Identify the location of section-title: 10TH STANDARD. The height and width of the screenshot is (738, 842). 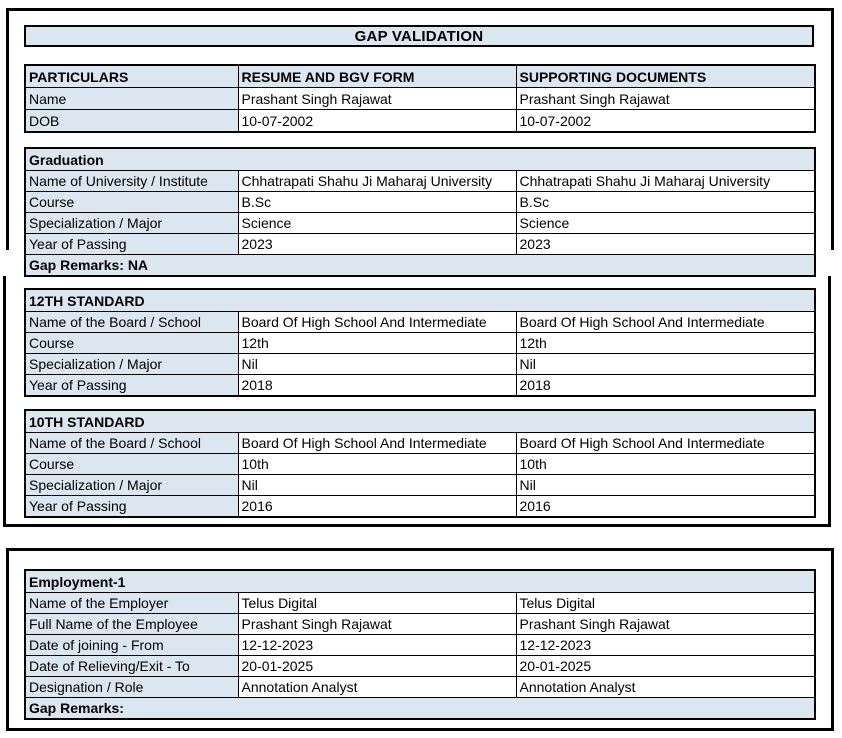
(420, 421).